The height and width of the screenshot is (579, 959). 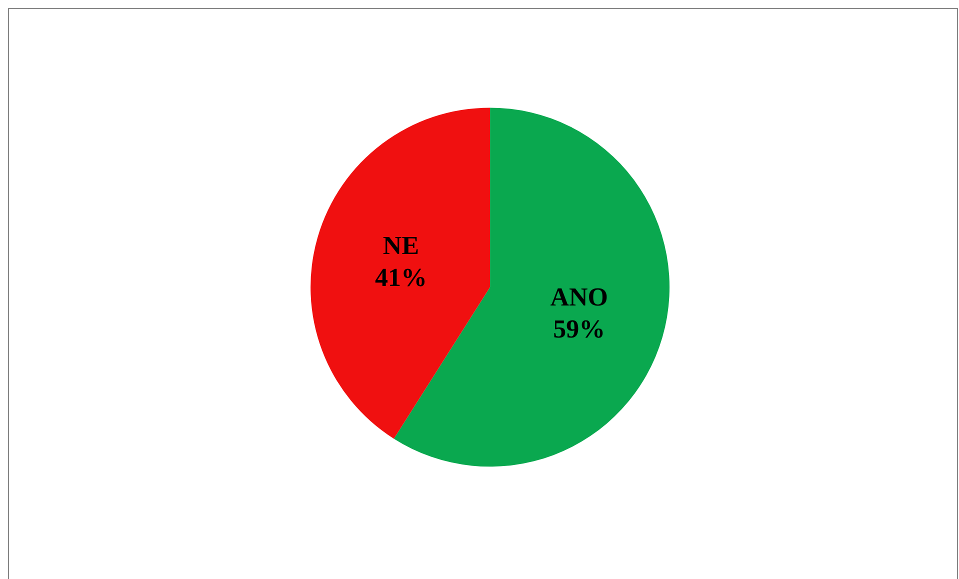 What do you see at coordinates (400, 277) in the screenshot?
I see `data-label: 41%` at bounding box center [400, 277].